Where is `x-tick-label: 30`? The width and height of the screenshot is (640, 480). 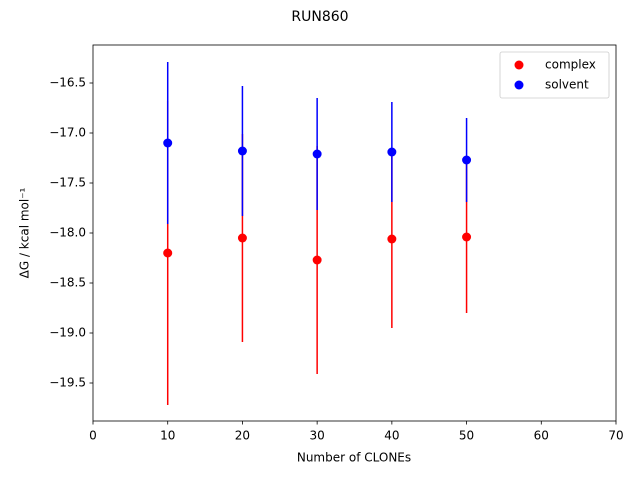
x-tick-label: 30 is located at coordinates (317, 436).